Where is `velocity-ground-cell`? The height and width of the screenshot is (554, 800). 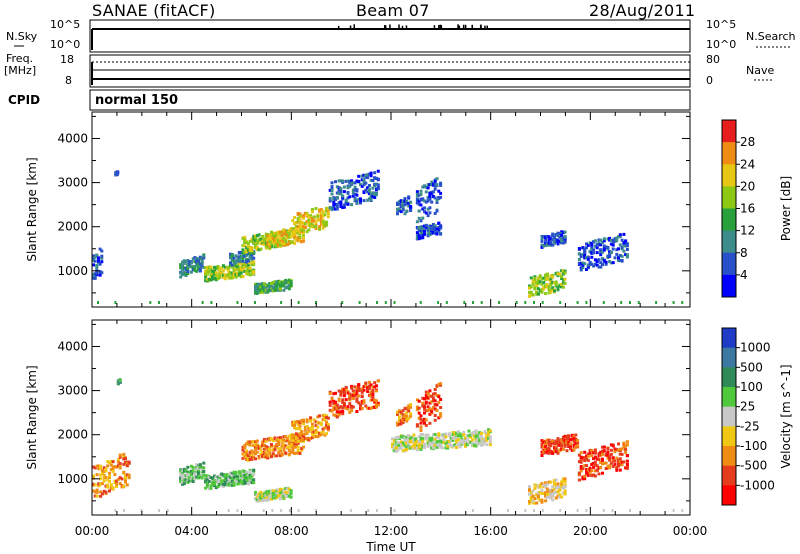 velocity-ground-cell is located at coordinates (368, 510).